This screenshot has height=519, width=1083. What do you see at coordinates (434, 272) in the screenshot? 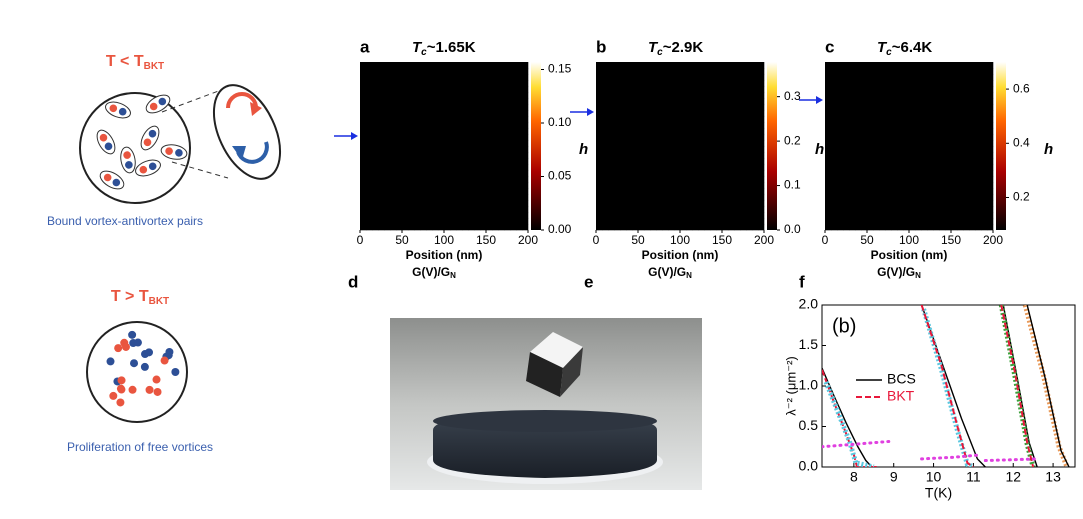
I see `caption: G(V)/GN` at bounding box center [434, 272].